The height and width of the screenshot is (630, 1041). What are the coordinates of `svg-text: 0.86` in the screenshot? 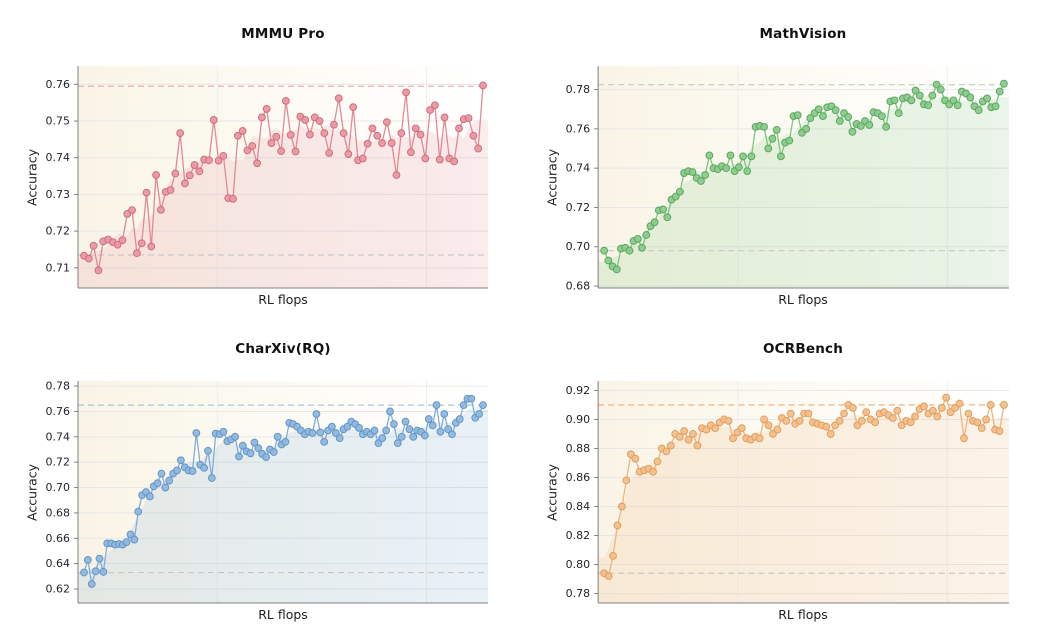 It's located at (578, 477).